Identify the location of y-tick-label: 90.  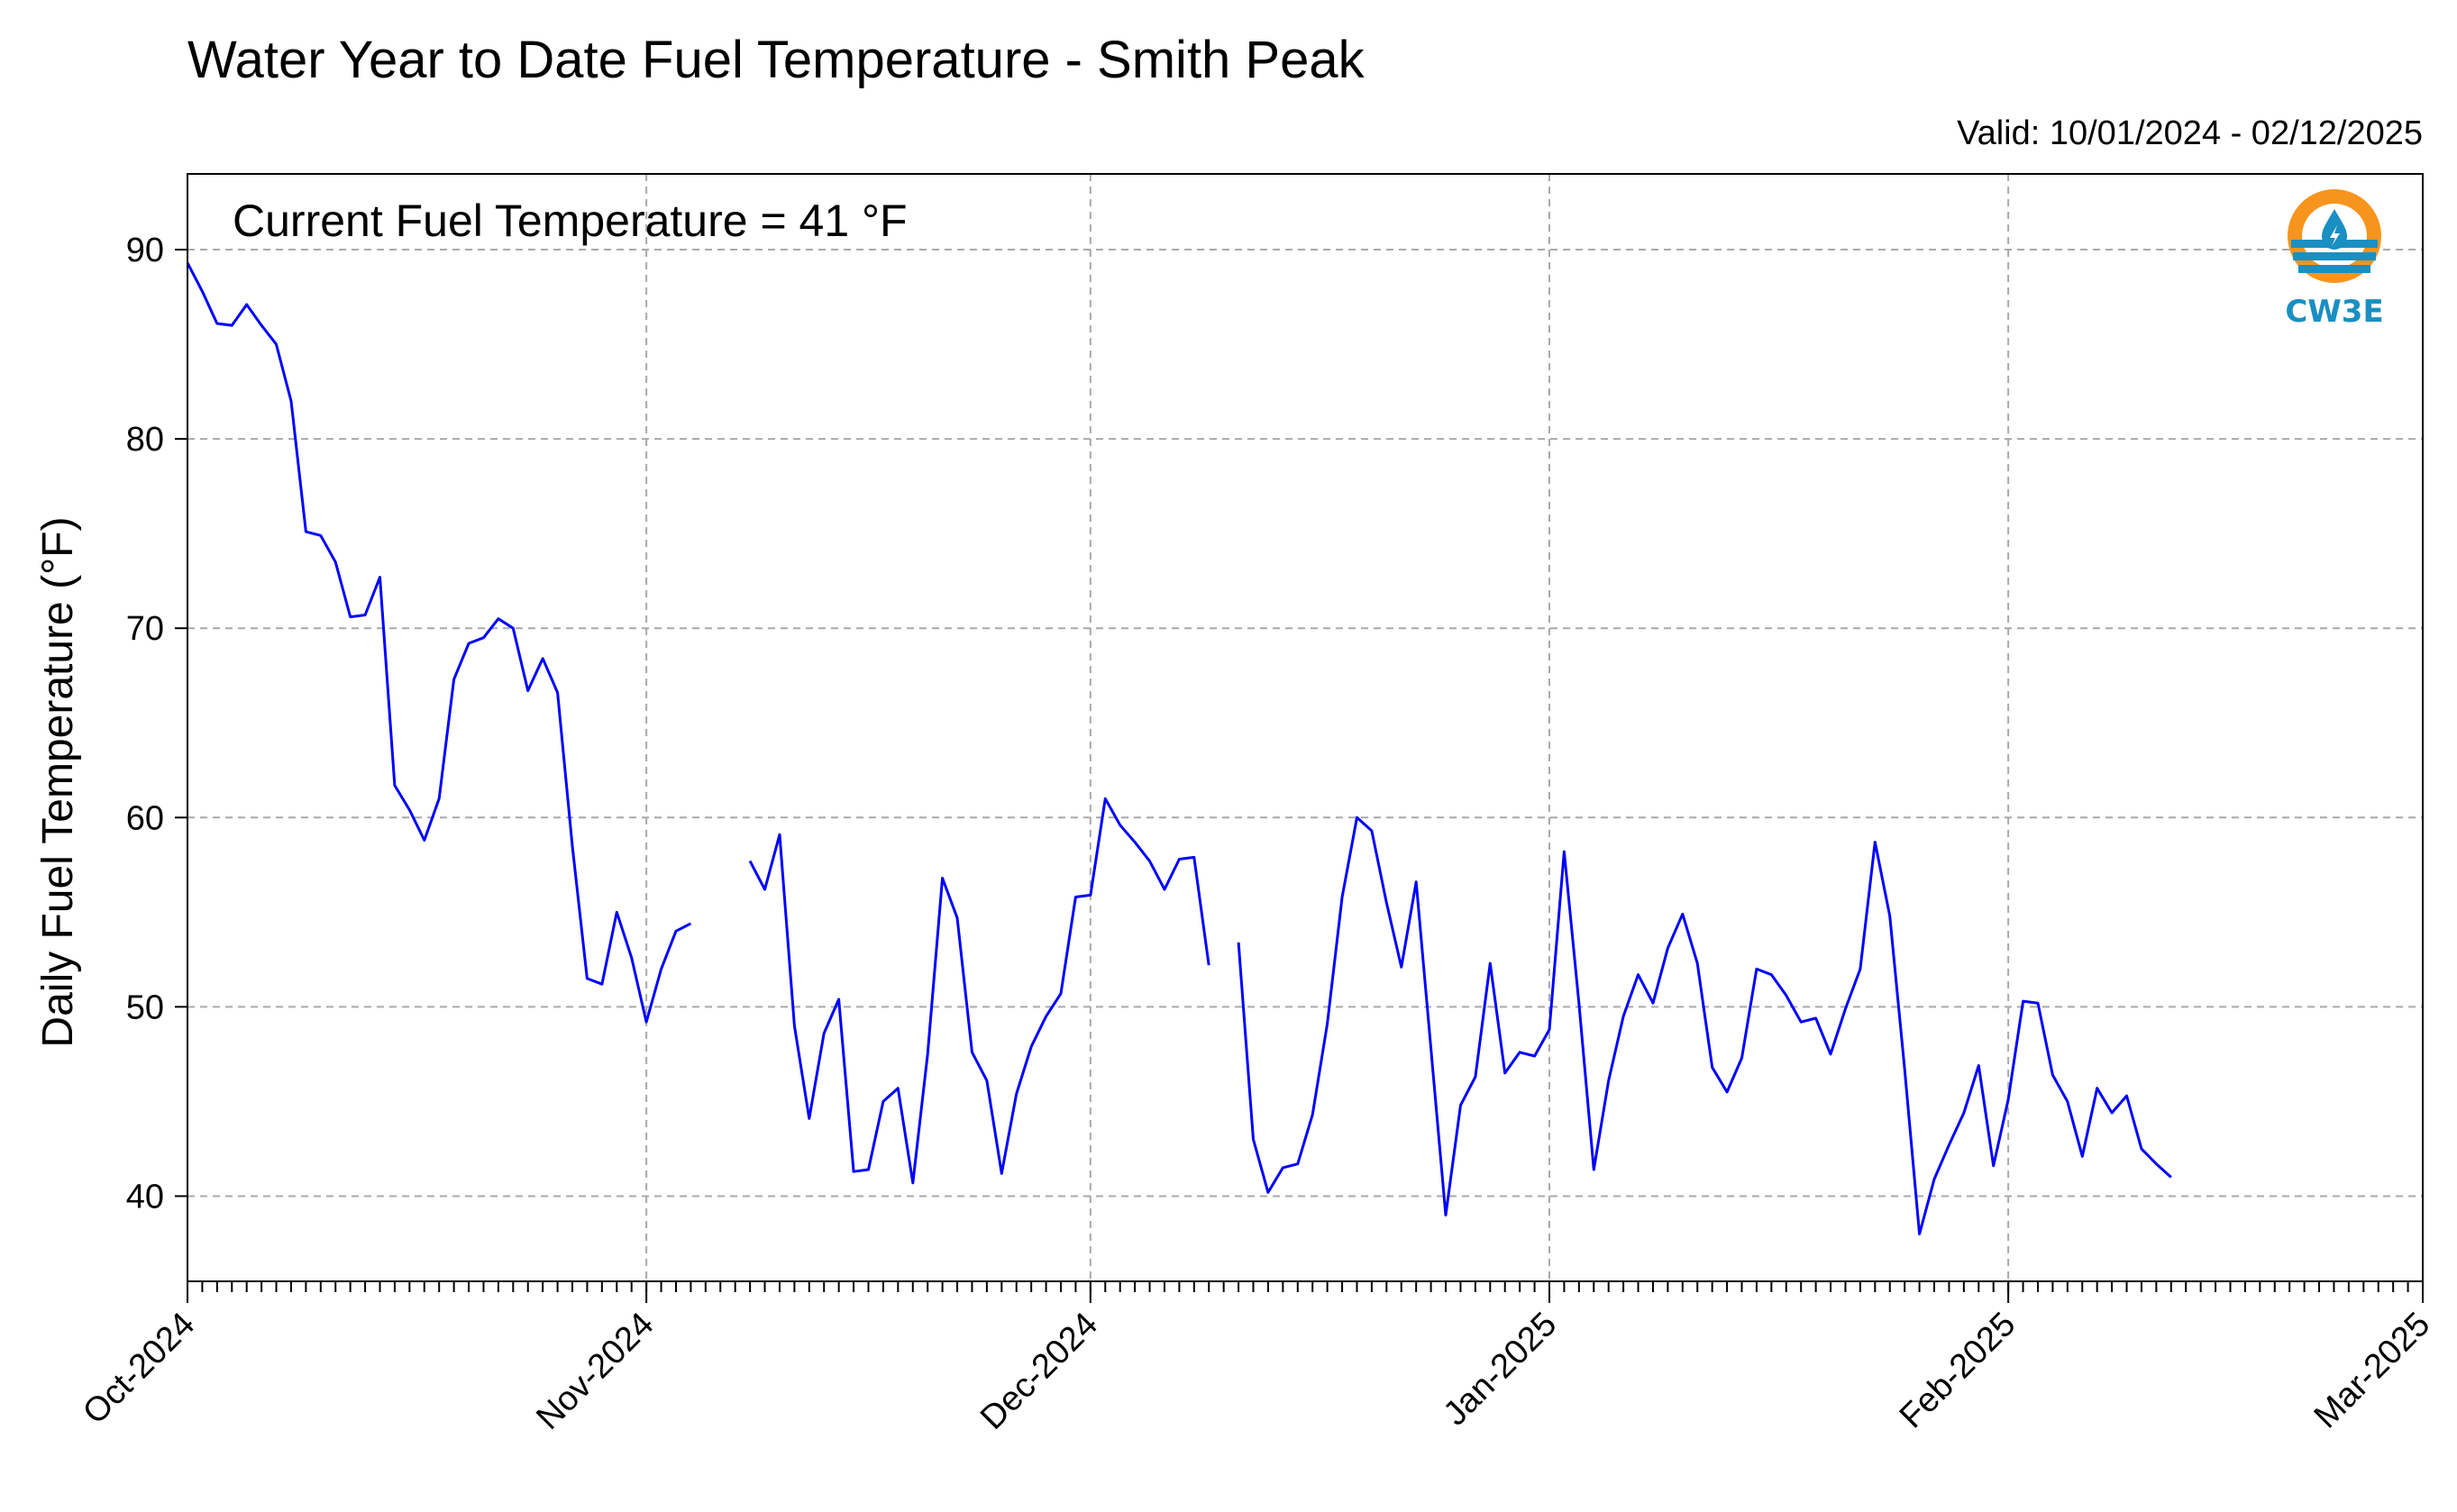
(145, 250).